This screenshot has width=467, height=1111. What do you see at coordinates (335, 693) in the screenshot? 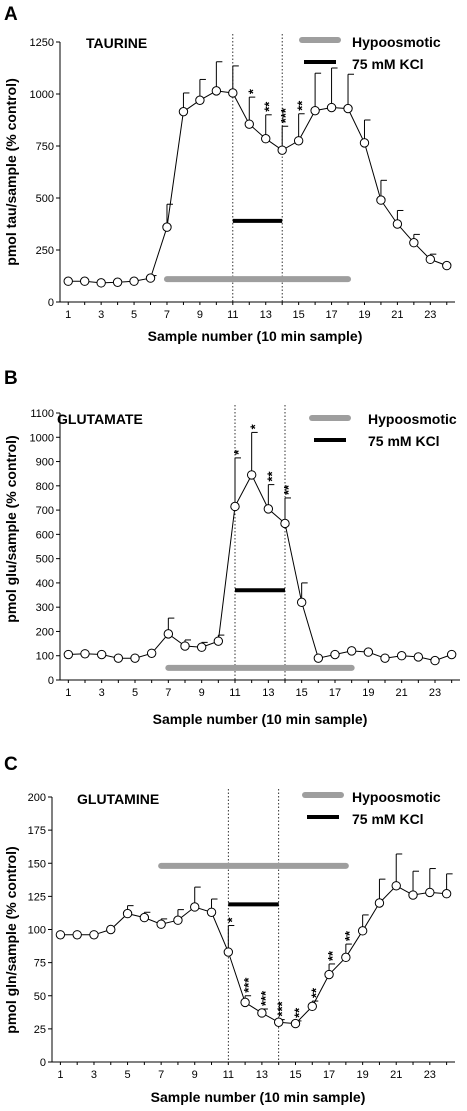
I see `x-tick-label: 17` at bounding box center [335, 693].